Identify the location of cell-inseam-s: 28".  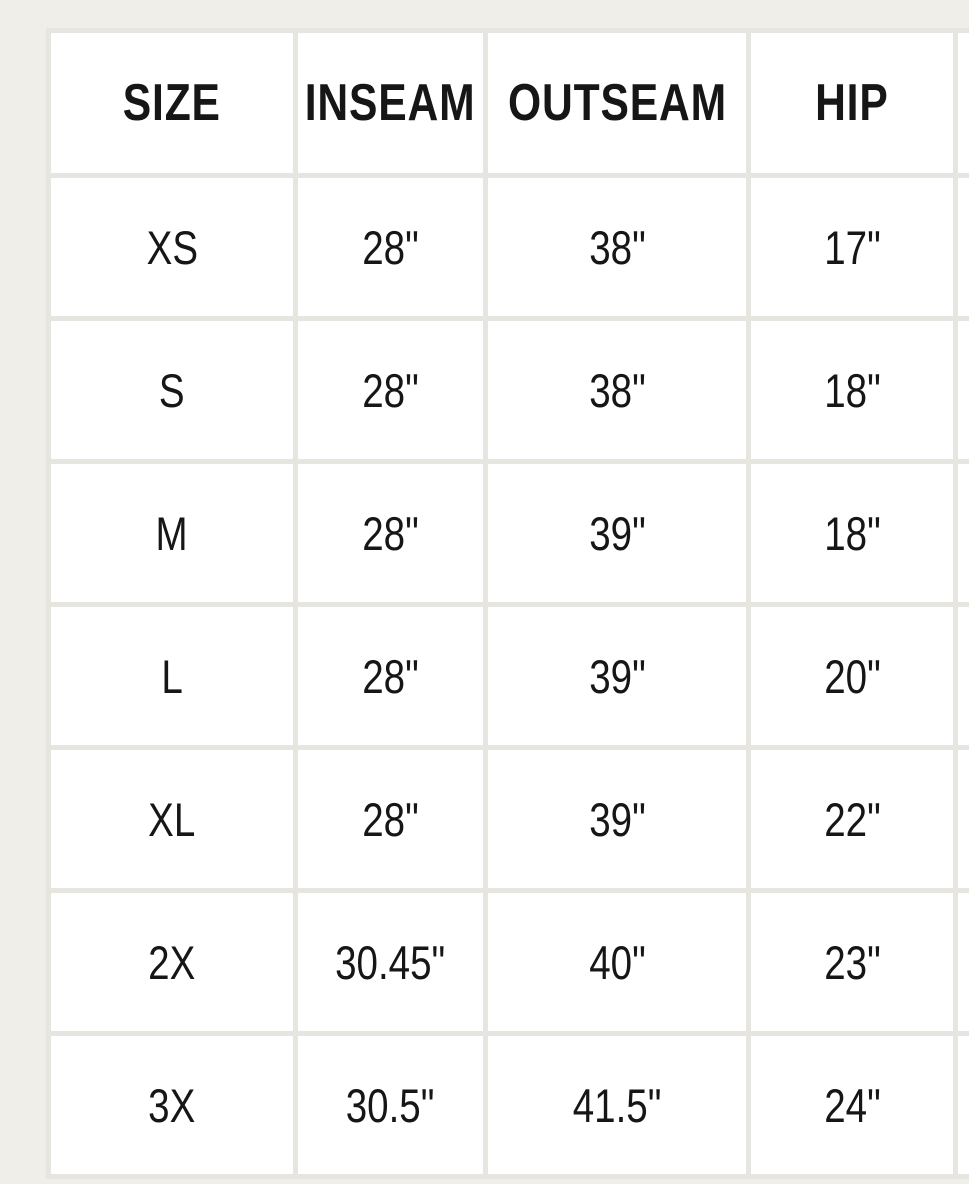
(390, 390).